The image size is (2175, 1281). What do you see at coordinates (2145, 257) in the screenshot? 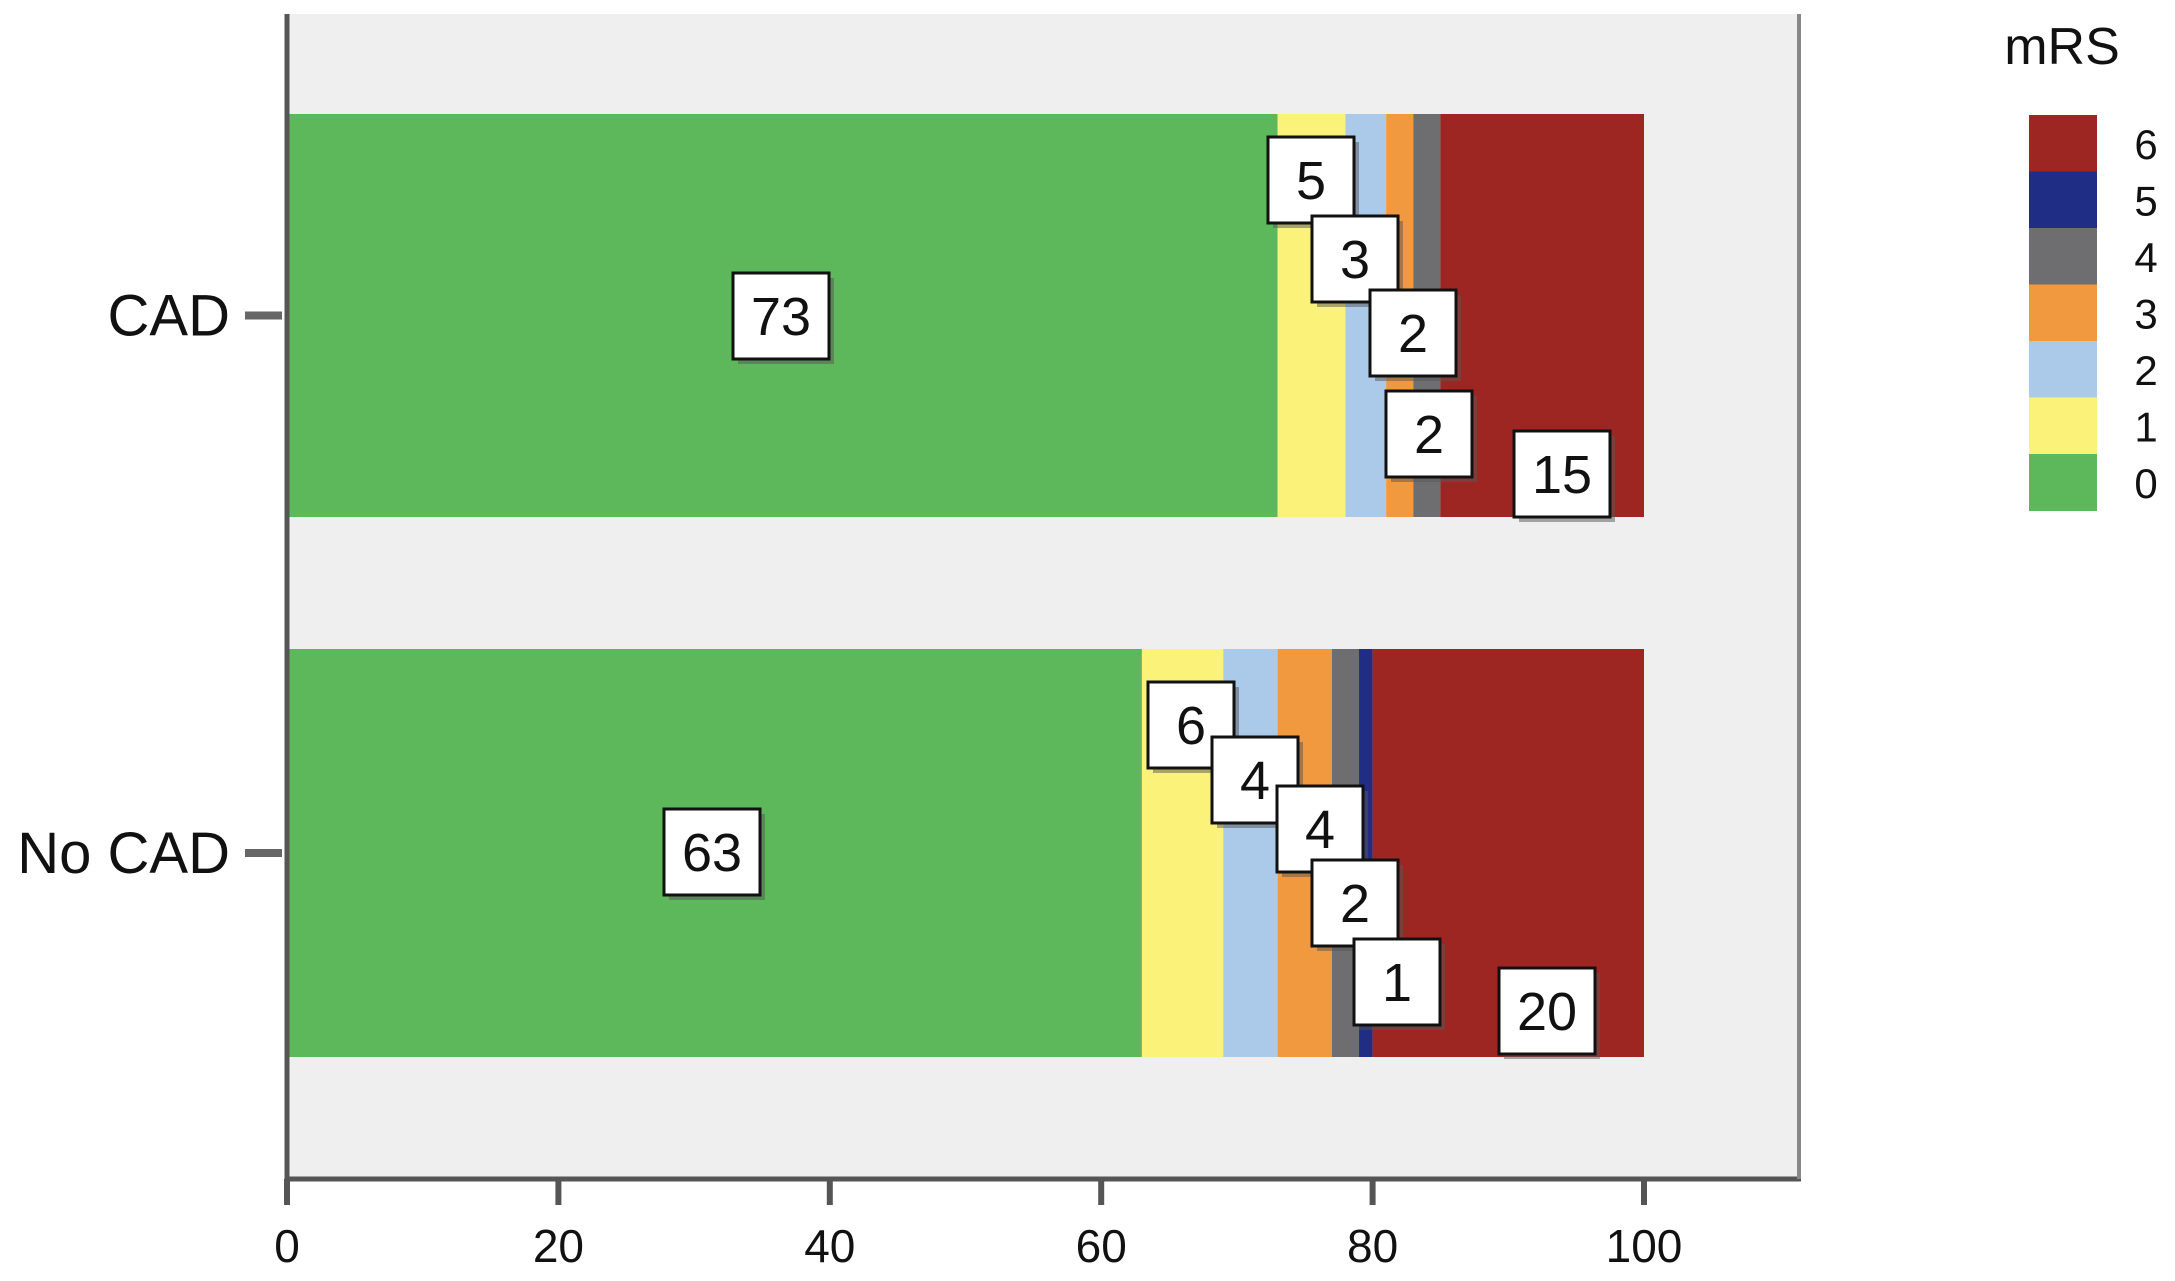
I see `legend-label: 4` at bounding box center [2145, 257].